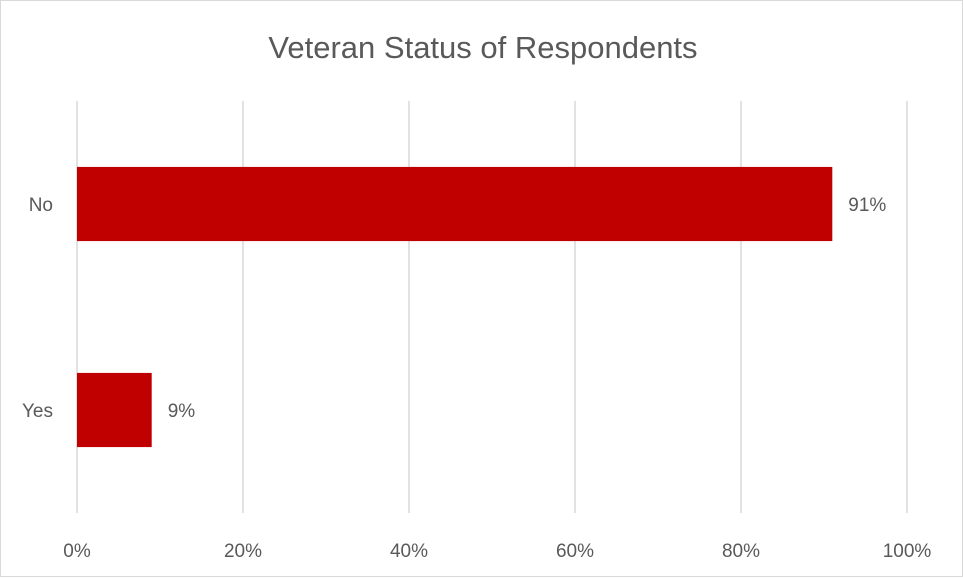  I want to click on bar-no, so click(455, 204).